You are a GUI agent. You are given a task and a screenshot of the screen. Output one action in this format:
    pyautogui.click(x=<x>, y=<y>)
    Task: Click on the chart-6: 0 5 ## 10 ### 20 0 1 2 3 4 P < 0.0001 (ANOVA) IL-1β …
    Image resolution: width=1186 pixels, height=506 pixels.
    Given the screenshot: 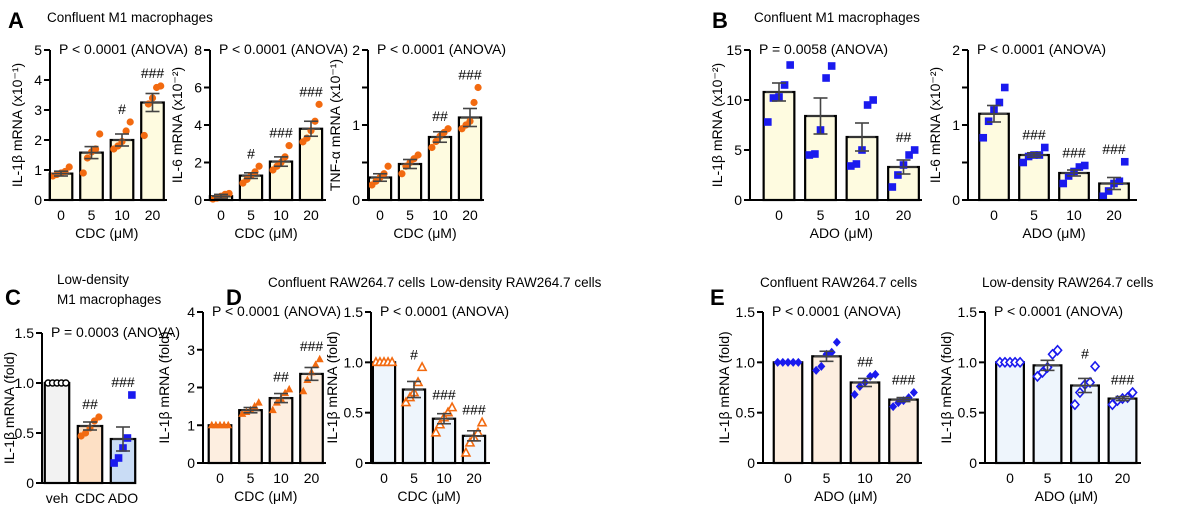 What is the action you would take?
    pyautogui.click(x=248, y=403)
    